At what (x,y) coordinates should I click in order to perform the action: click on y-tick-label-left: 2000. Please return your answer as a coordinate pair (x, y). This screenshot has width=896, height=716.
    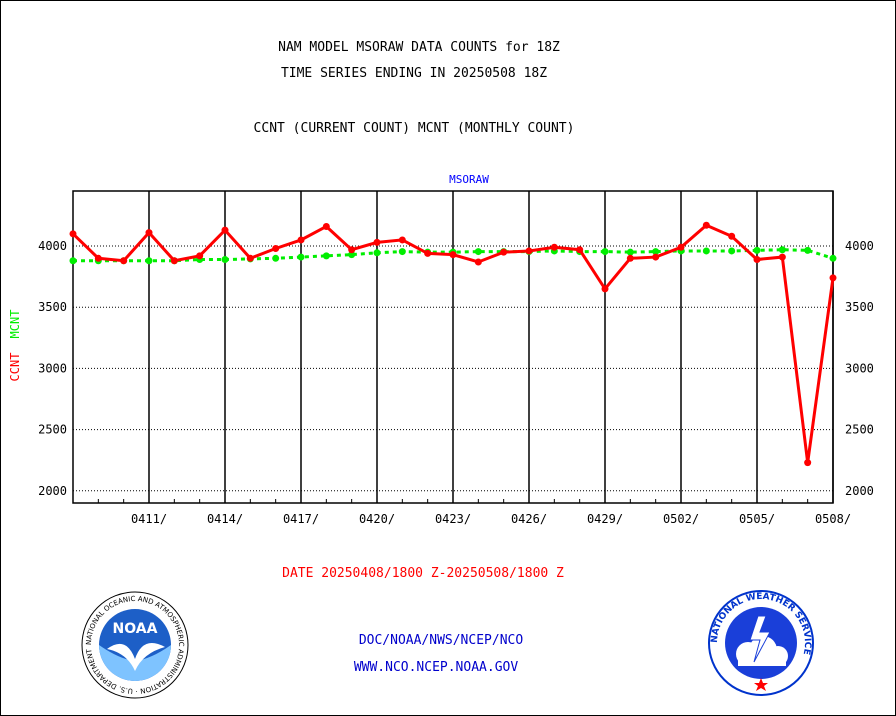
    Looking at the image, I should click on (52, 491).